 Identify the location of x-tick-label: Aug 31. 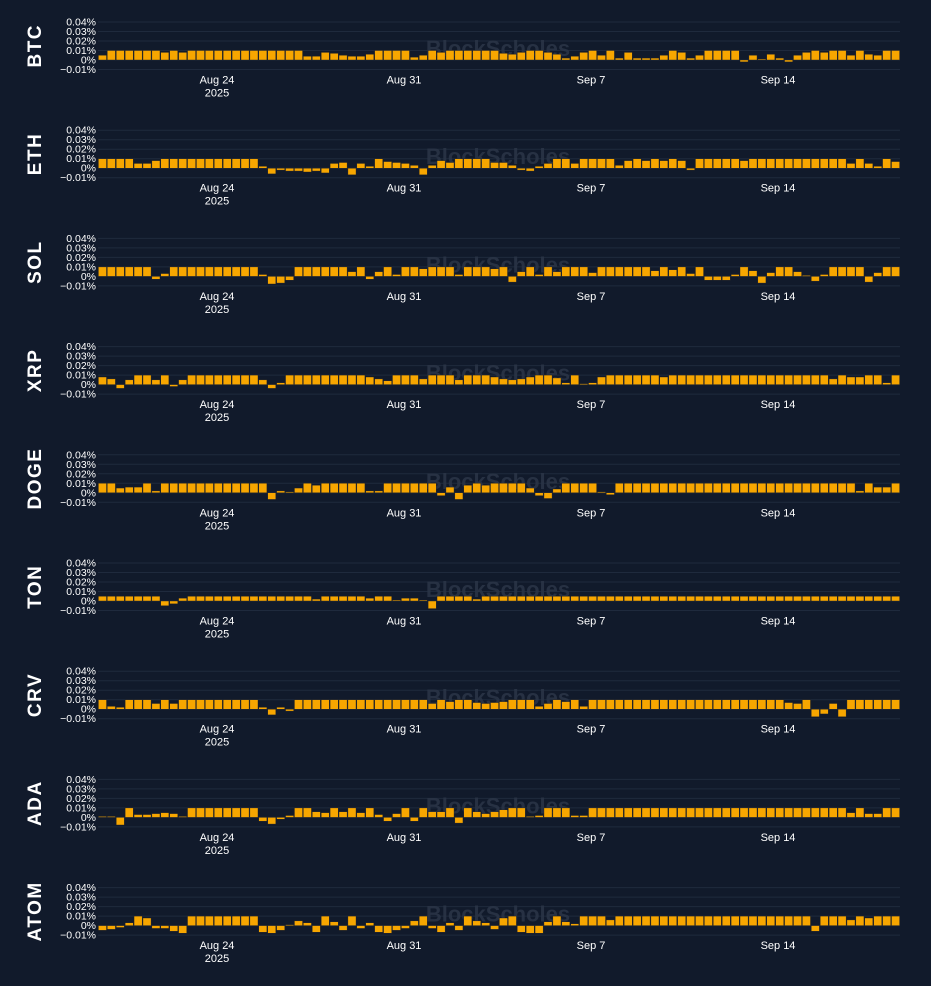
(404, 405).